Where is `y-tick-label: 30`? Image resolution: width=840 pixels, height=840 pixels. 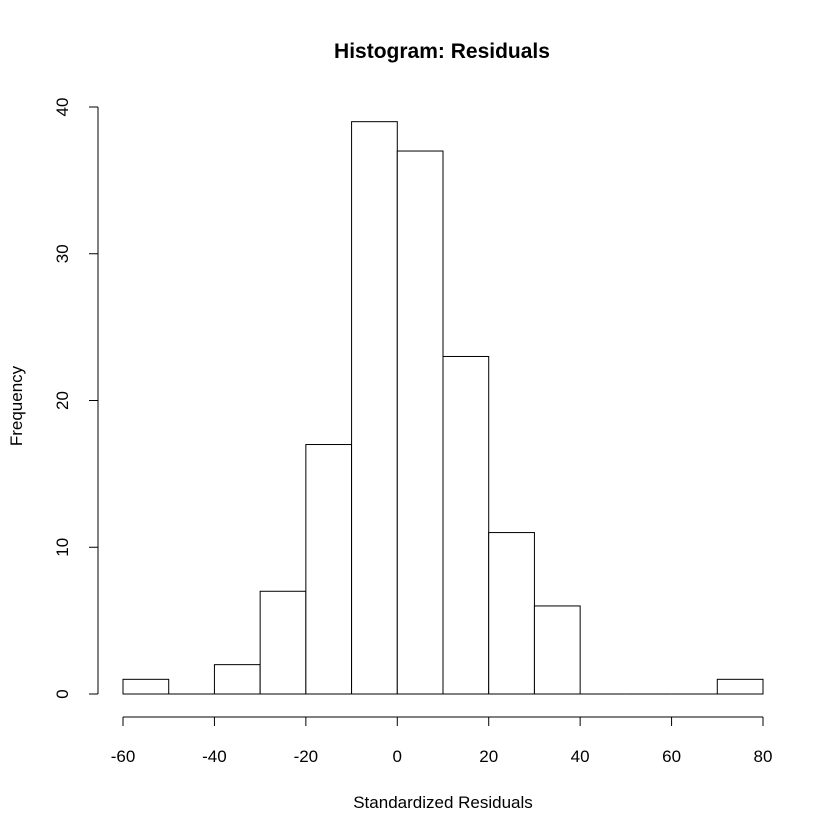 y-tick-label: 30 is located at coordinates (62, 253).